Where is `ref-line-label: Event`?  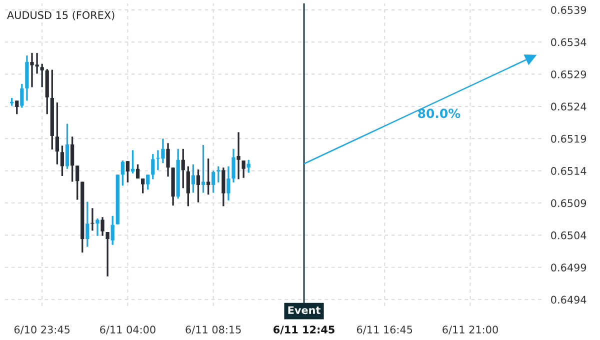
ref-line-label: Event is located at coordinates (304, 310).